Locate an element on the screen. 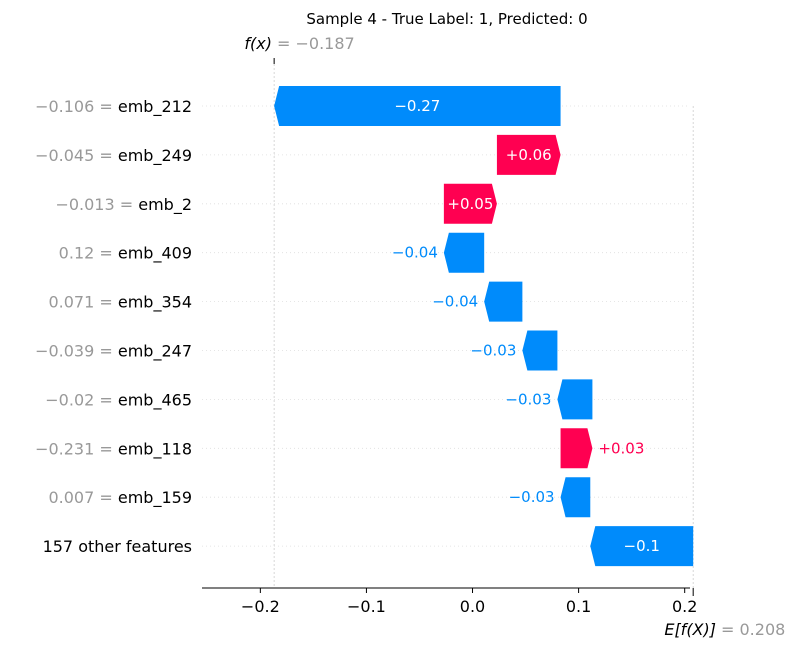 The image size is (800, 650). bar-value-label: −0.27 is located at coordinates (417, 106).